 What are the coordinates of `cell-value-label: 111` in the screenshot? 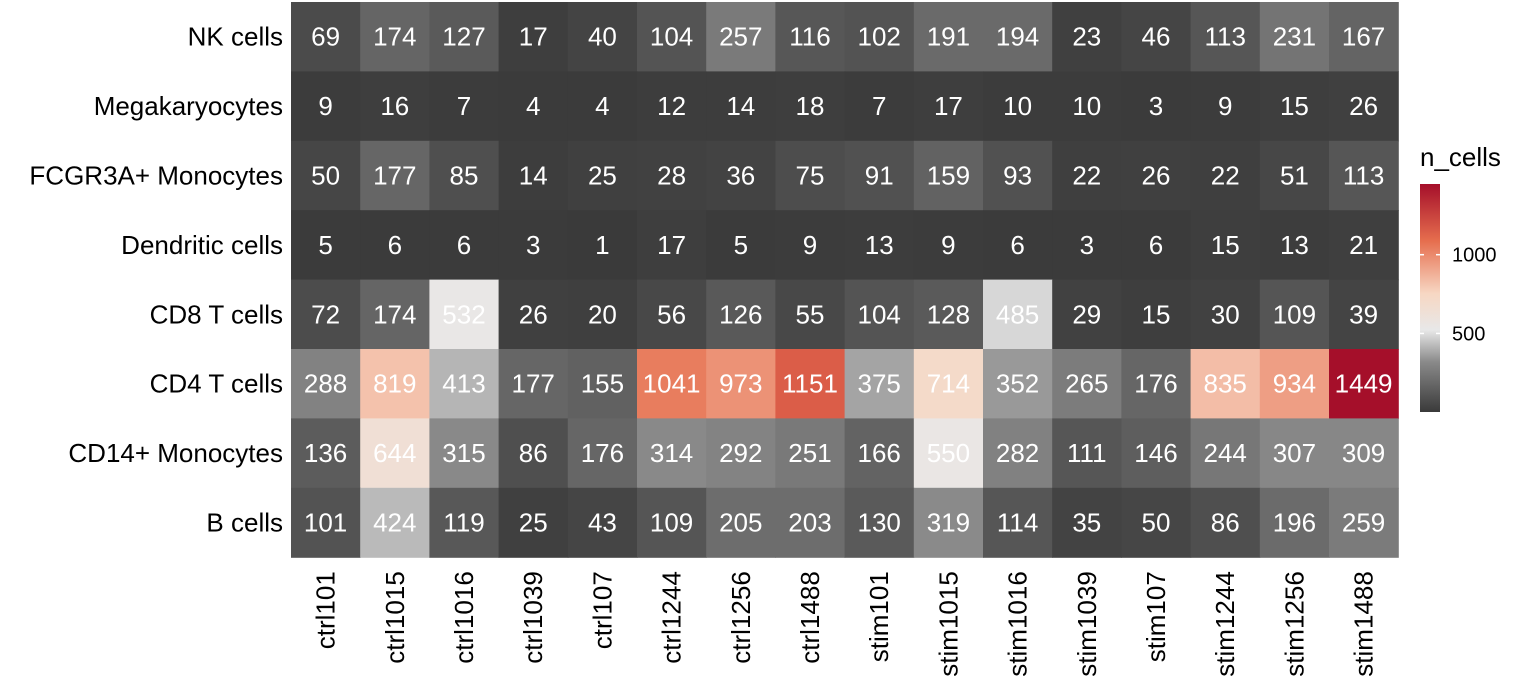 It's located at (1087, 453).